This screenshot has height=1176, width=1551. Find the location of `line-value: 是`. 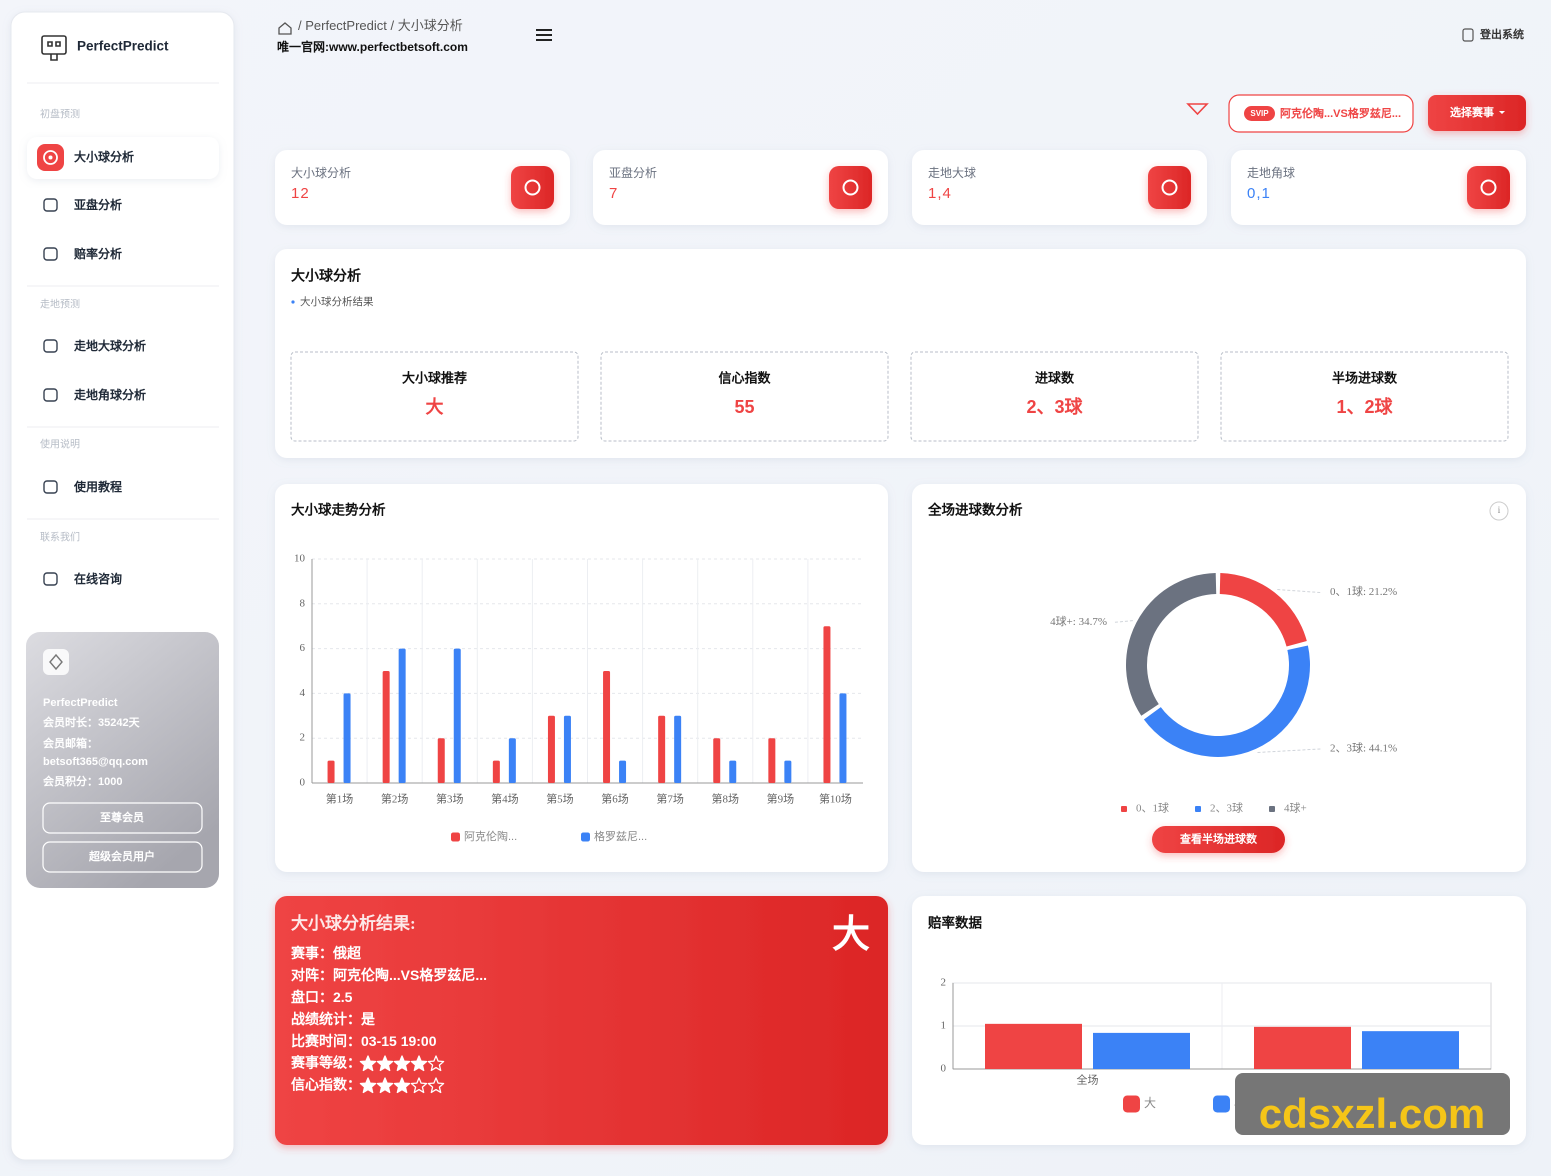

line-value: 是 is located at coordinates (368, 1019).